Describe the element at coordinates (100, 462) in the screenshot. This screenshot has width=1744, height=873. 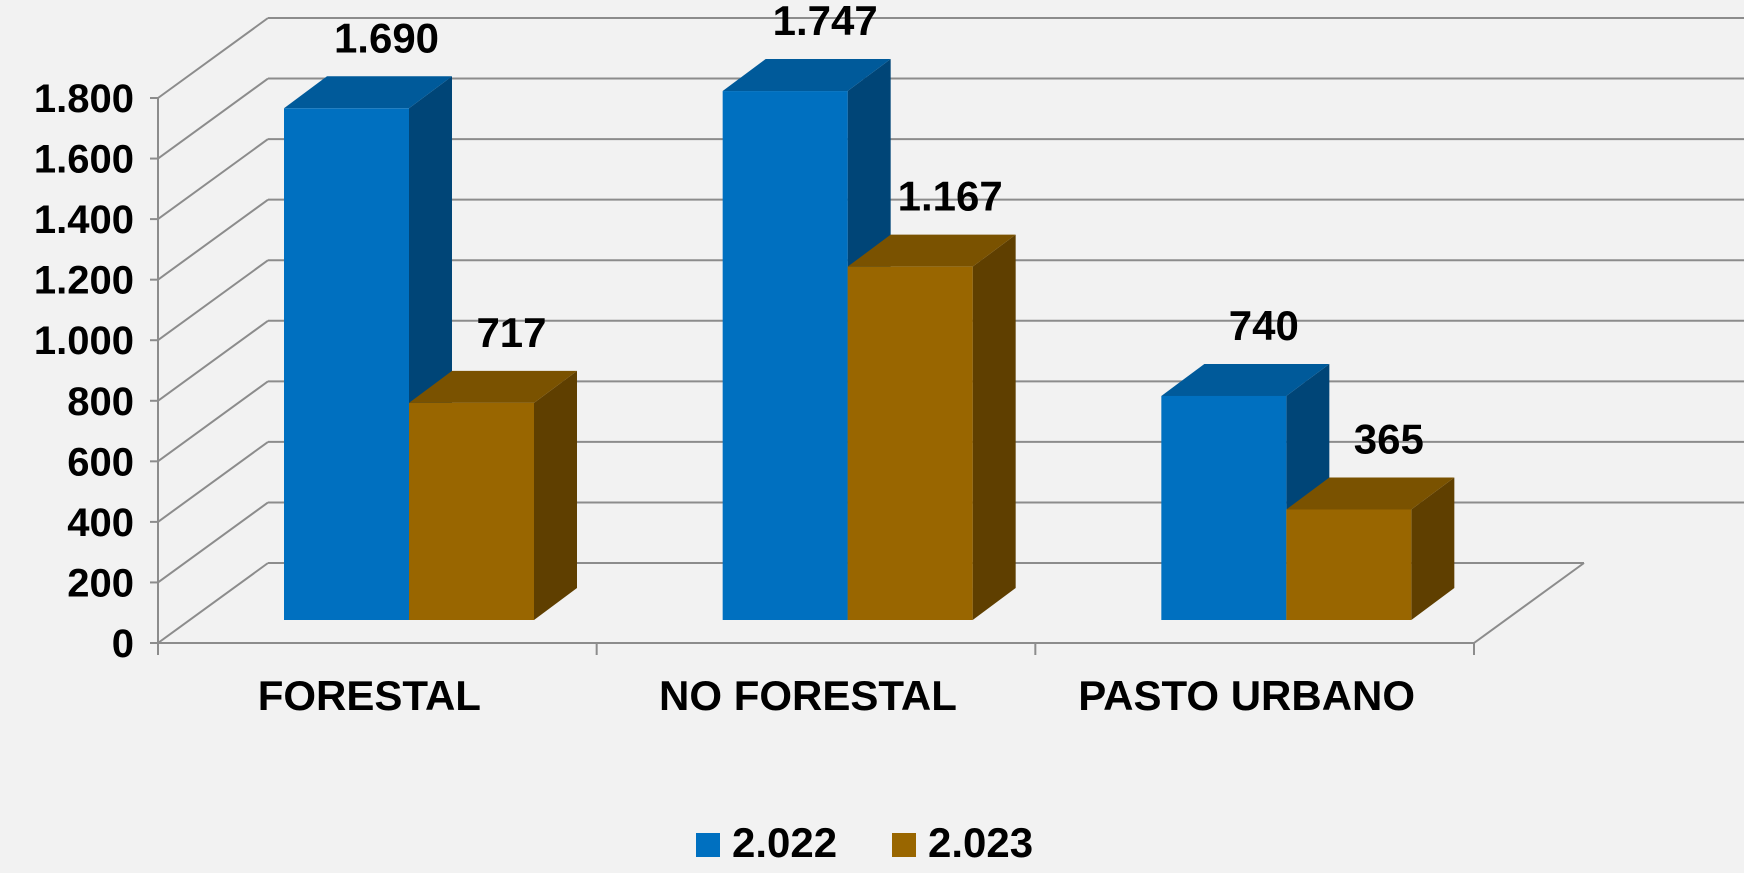
I see `y-tick-label: 600` at that location.